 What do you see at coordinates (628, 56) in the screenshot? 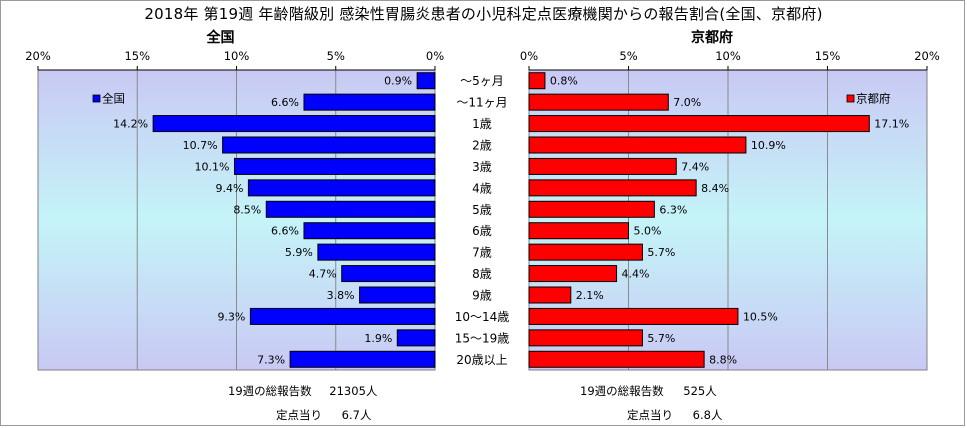
I see `right-tick-label: 5%` at bounding box center [628, 56].